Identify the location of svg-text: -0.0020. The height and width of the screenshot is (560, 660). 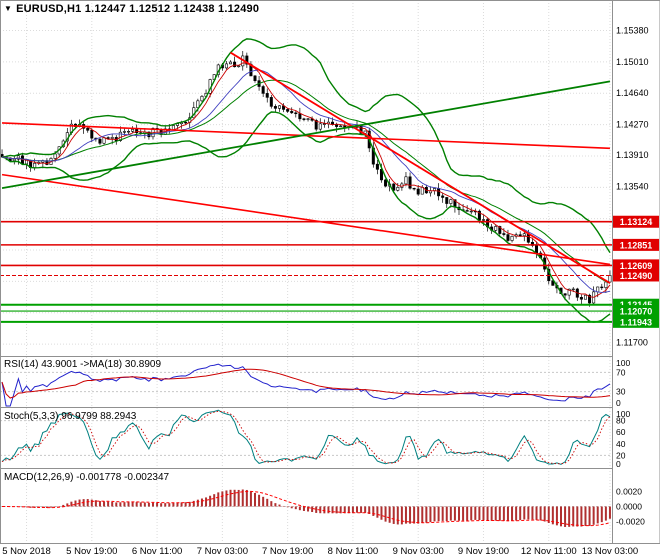
(630, 522).